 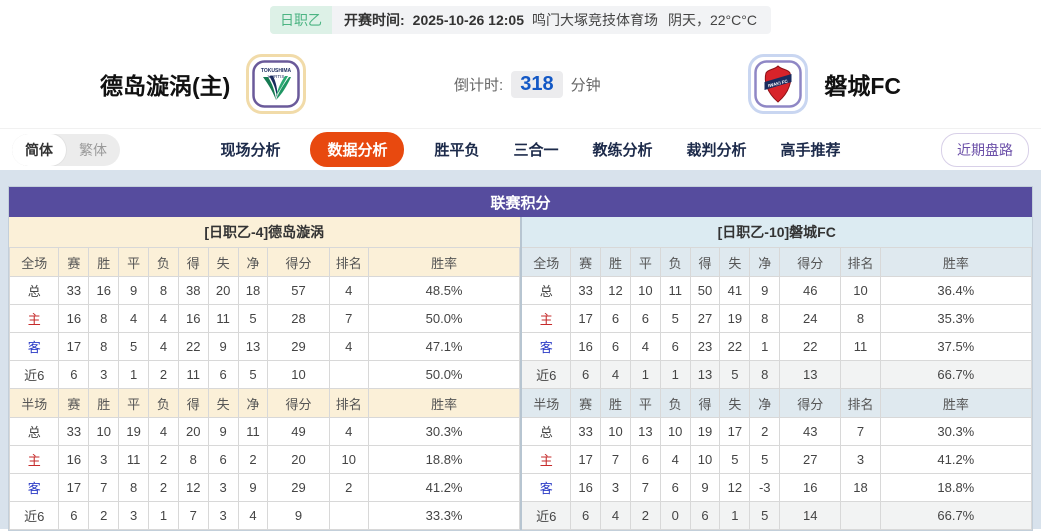 What do you see at coordinates (735, 431) in the screenshot?
I see `stat-cell: 17` at bounding box center [735, 431].